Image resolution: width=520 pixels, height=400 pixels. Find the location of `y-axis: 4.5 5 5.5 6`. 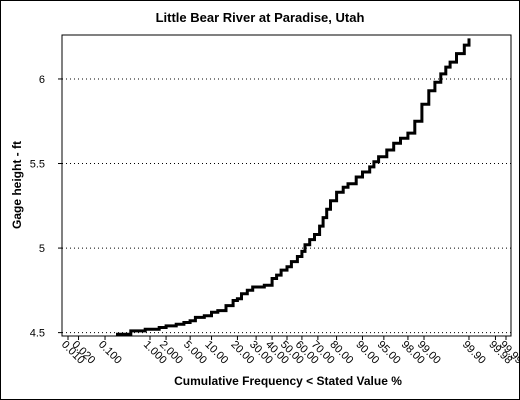

y-axis: 4.5 5 5.5 6 is located at coordinates (46, 207).